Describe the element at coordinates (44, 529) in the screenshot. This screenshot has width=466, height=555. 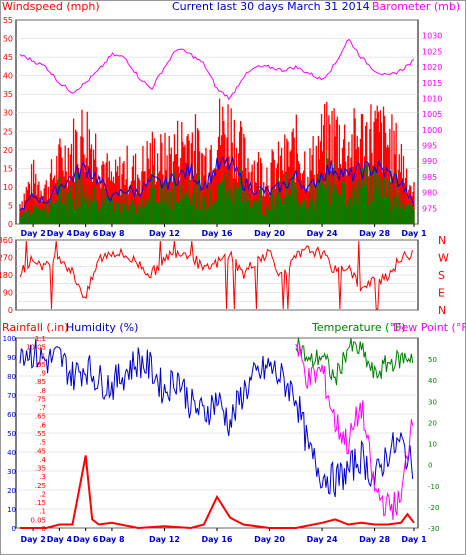
I see `rainfall-tick: 0` at that location.